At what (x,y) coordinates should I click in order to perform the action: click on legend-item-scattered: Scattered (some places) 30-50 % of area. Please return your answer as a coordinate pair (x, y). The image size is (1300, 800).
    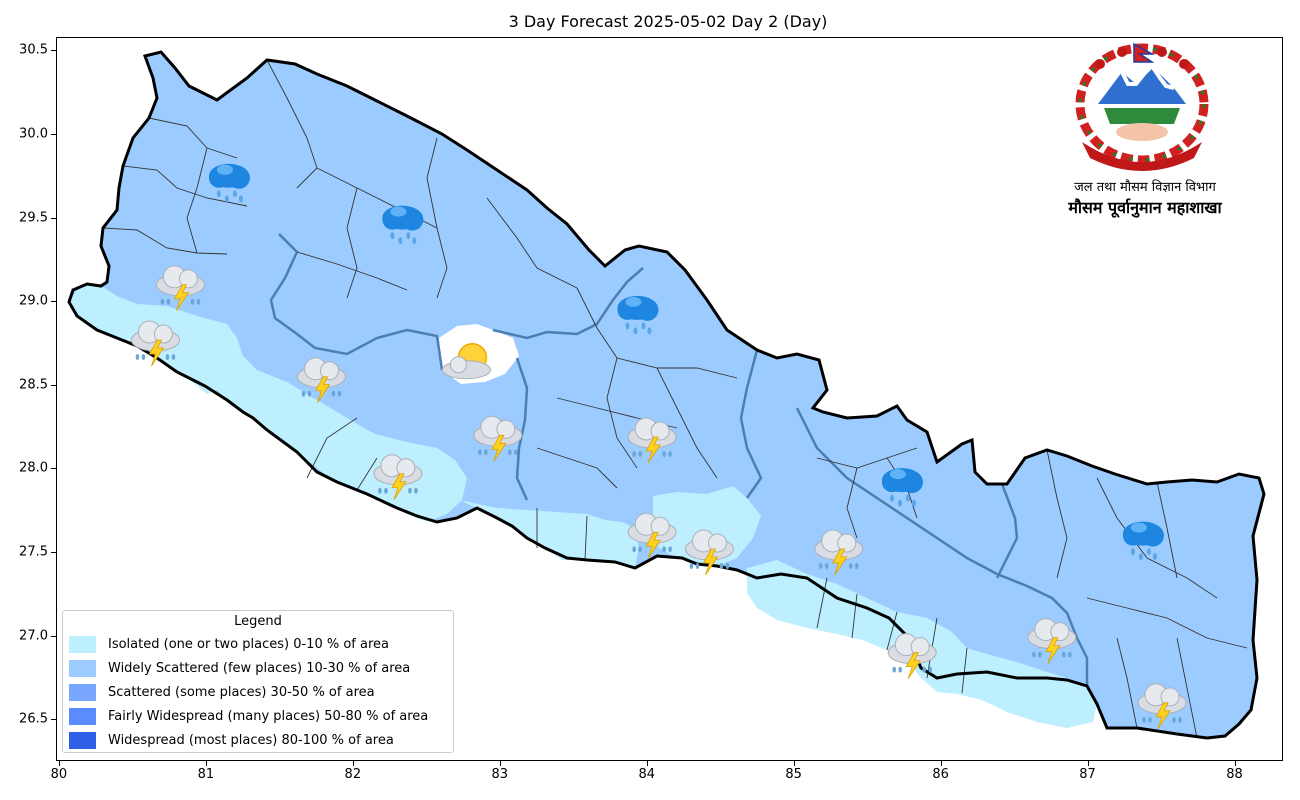
    Looking at the image, I should click on (222, 692).